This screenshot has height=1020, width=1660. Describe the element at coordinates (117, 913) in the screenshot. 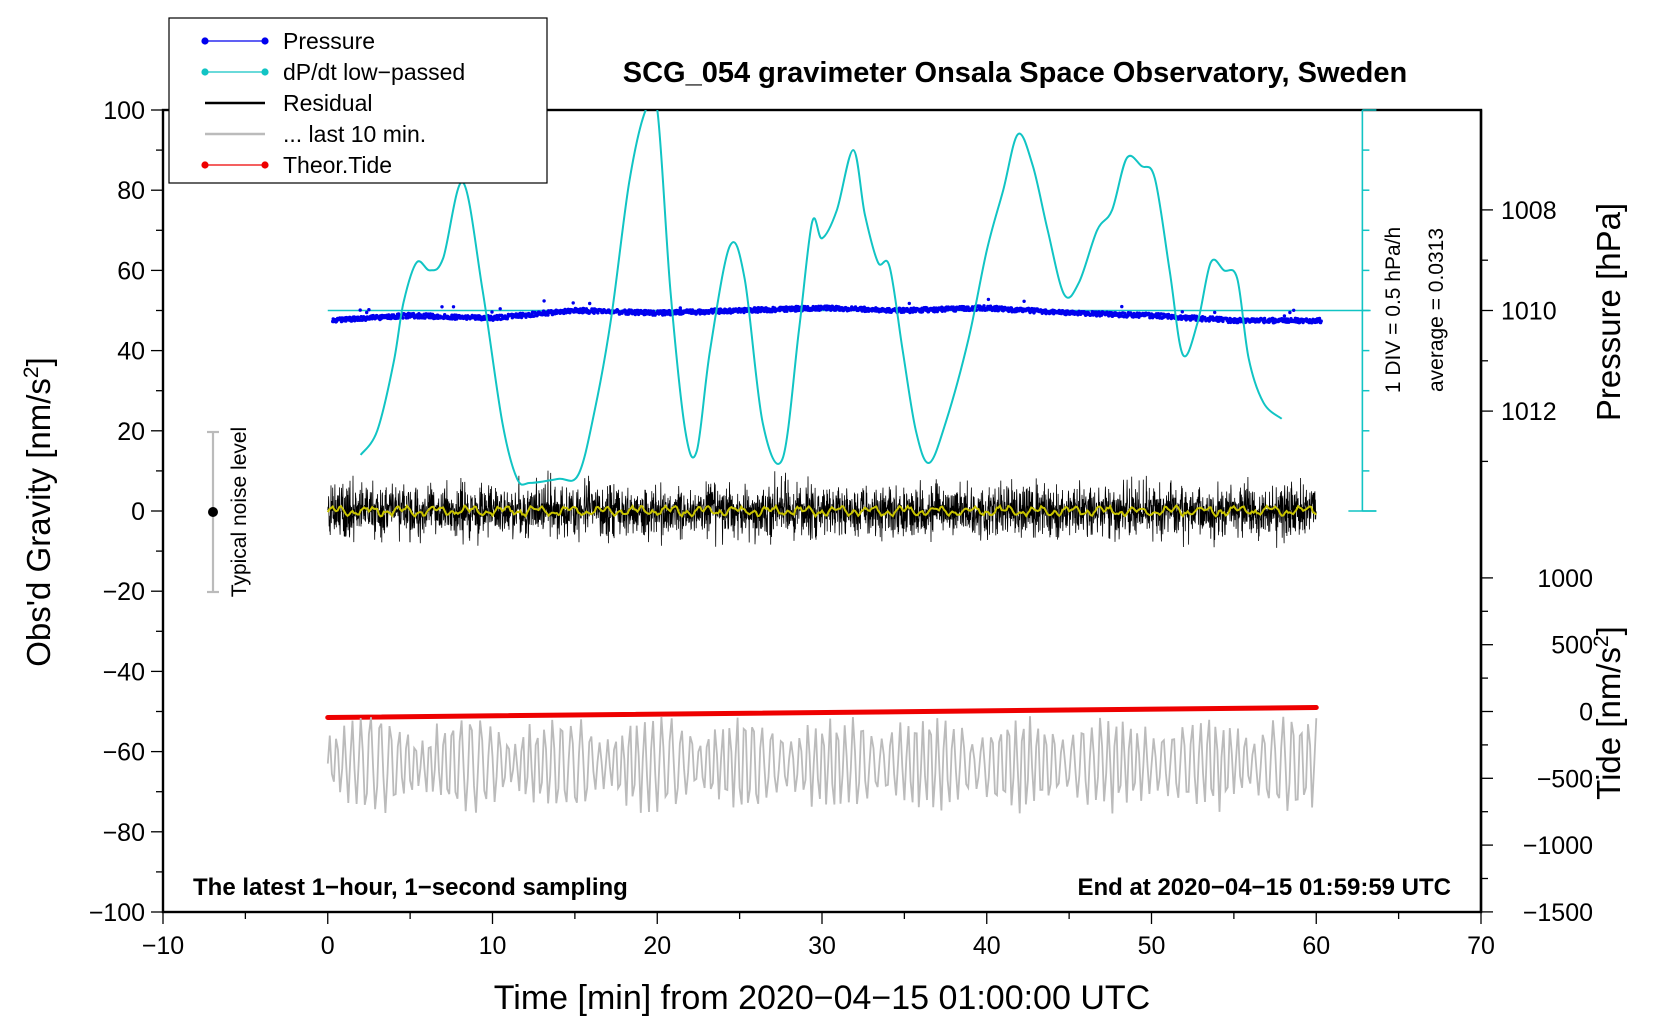

I see `y-tick-label: −100` at that location.